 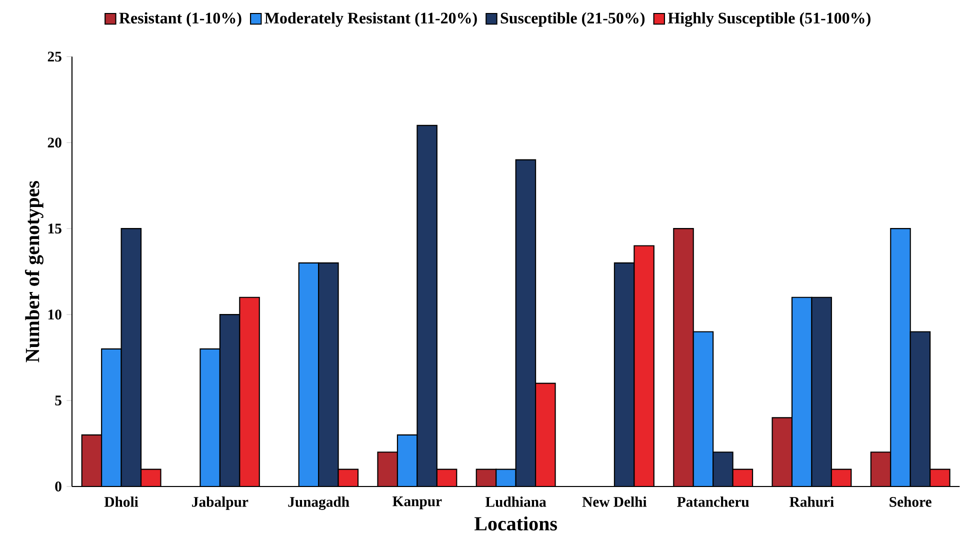 What do you see at coordinates (55, 143) in the screenshot?
I see `y-tick-label: 20` at bounding box center [55, 143].